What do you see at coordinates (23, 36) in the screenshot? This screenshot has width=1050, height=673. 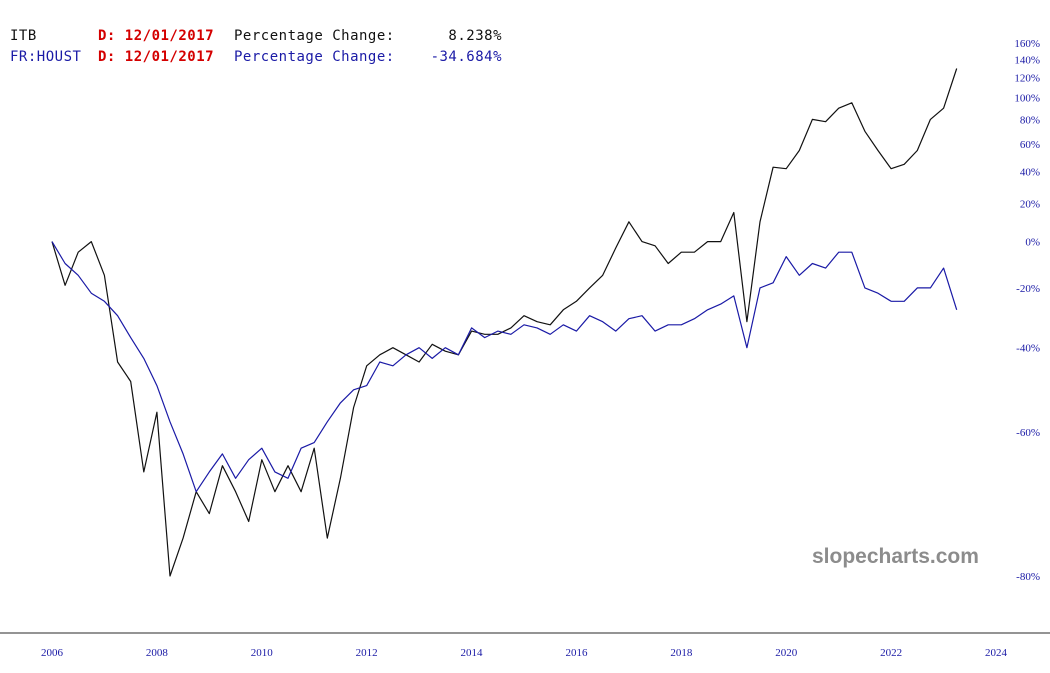 I see `legend-symbol: ITB` at bounding box center [23, 36].